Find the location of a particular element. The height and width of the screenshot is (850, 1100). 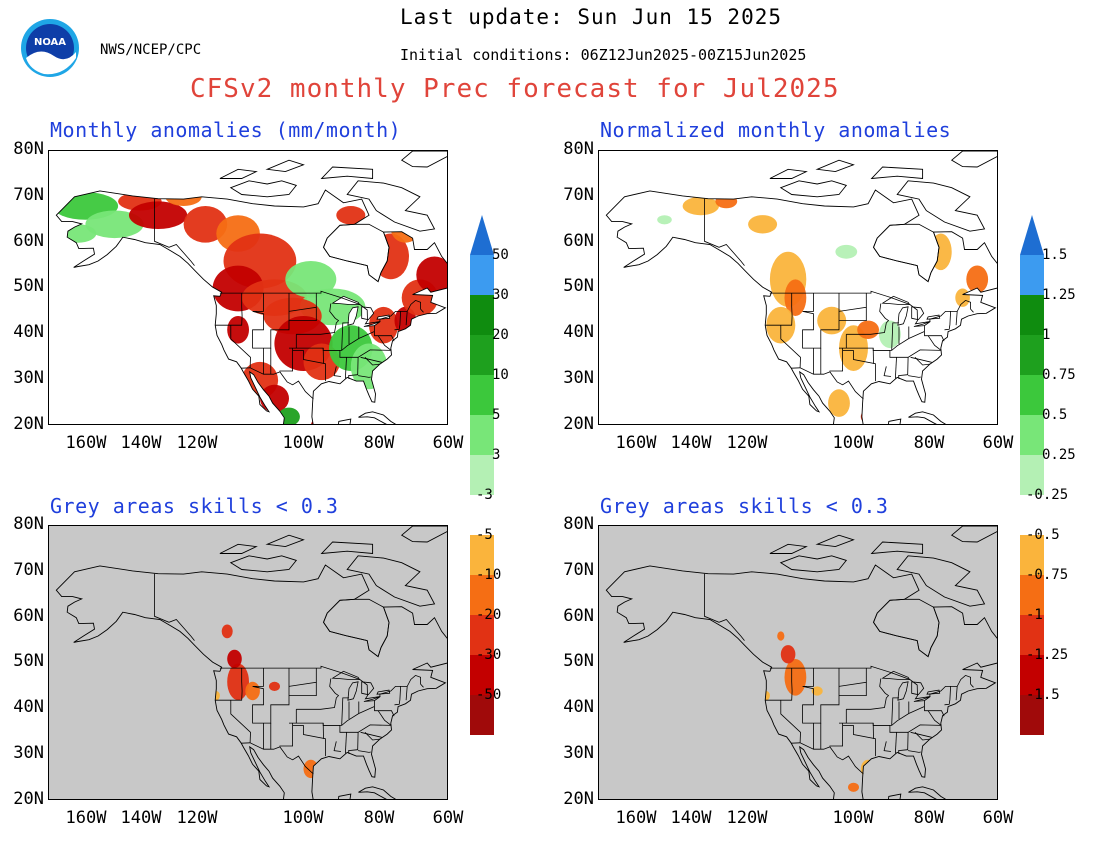

colorbar-label: 5 is located at coordinates (496, 415).